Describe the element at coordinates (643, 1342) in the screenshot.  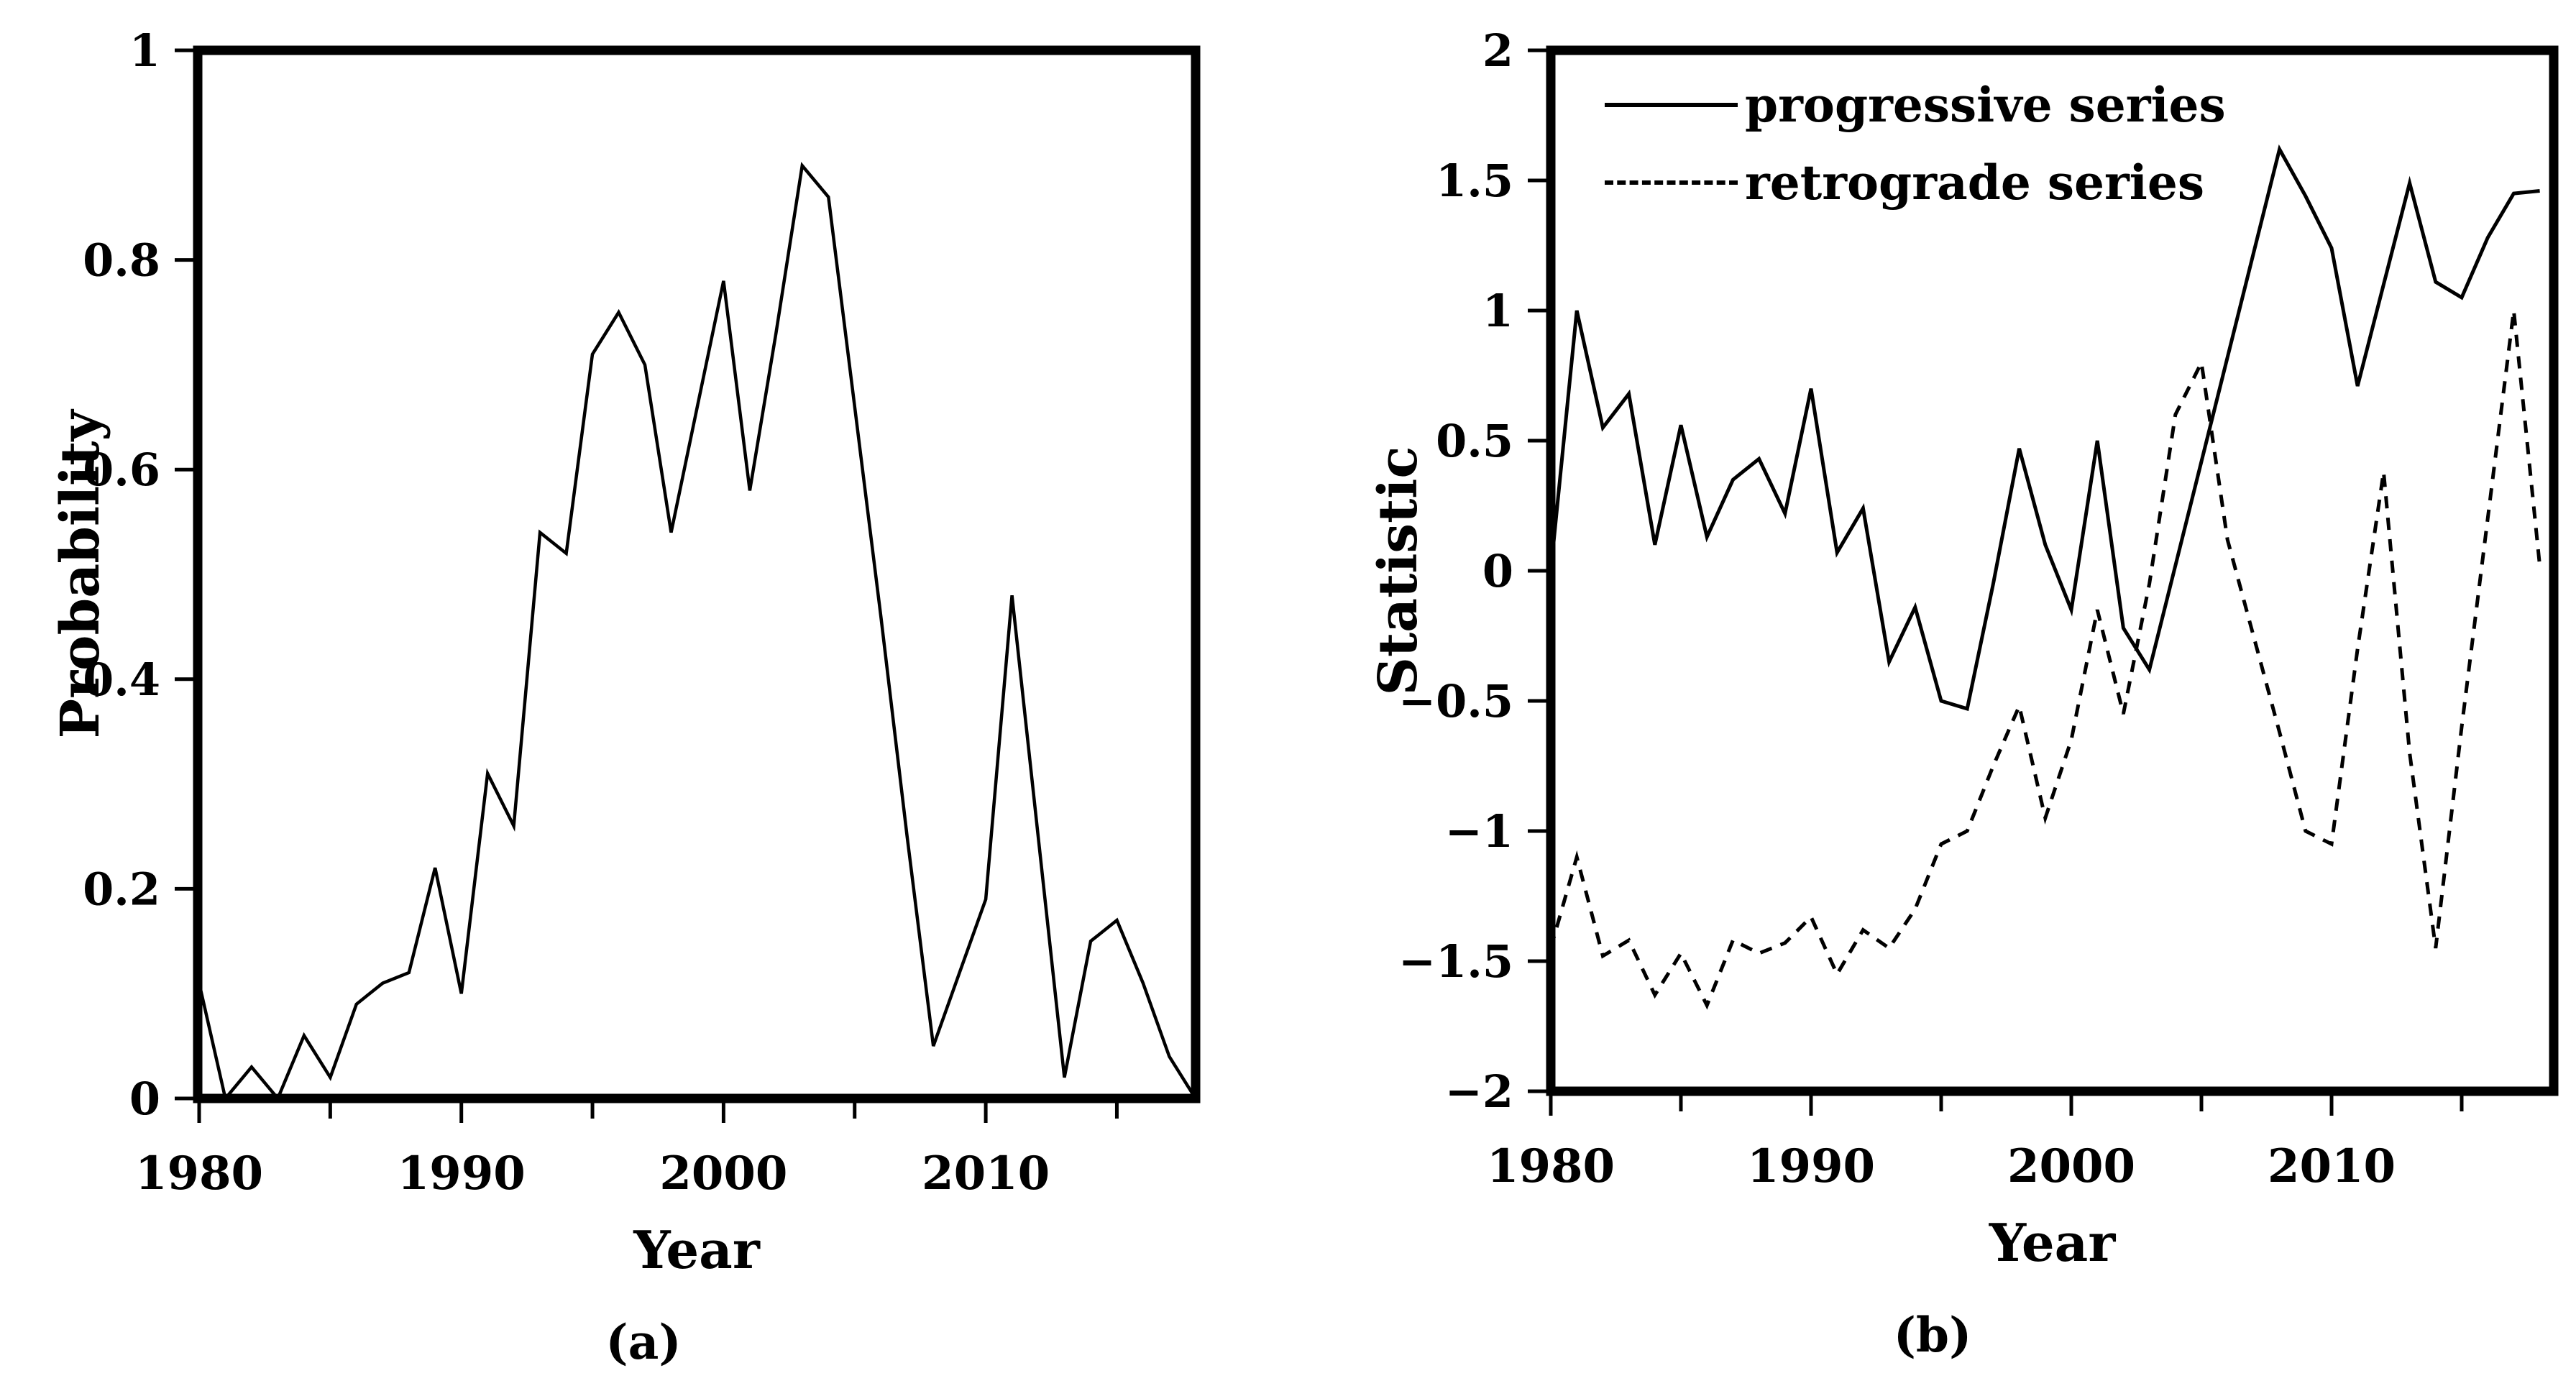
I see `subfigure-caption-a: (a)` at that location.